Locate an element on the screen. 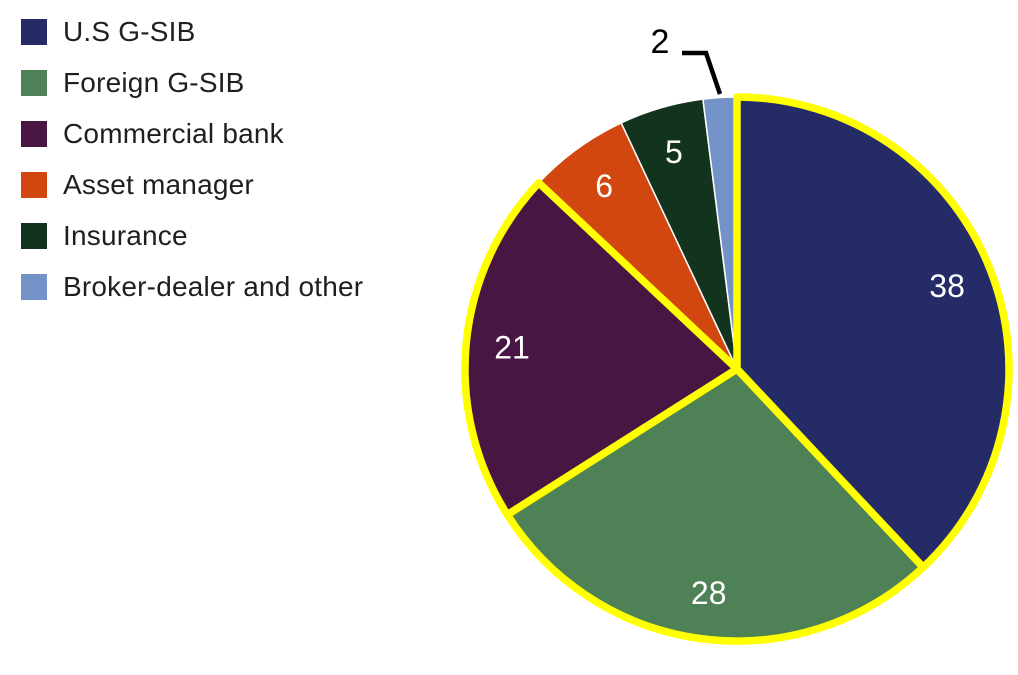 The height and width of the screenshot is (675, 1018). legend-item-broker-dealer-and-other: Broker-dealer and other is located at coordinates (192, 286).